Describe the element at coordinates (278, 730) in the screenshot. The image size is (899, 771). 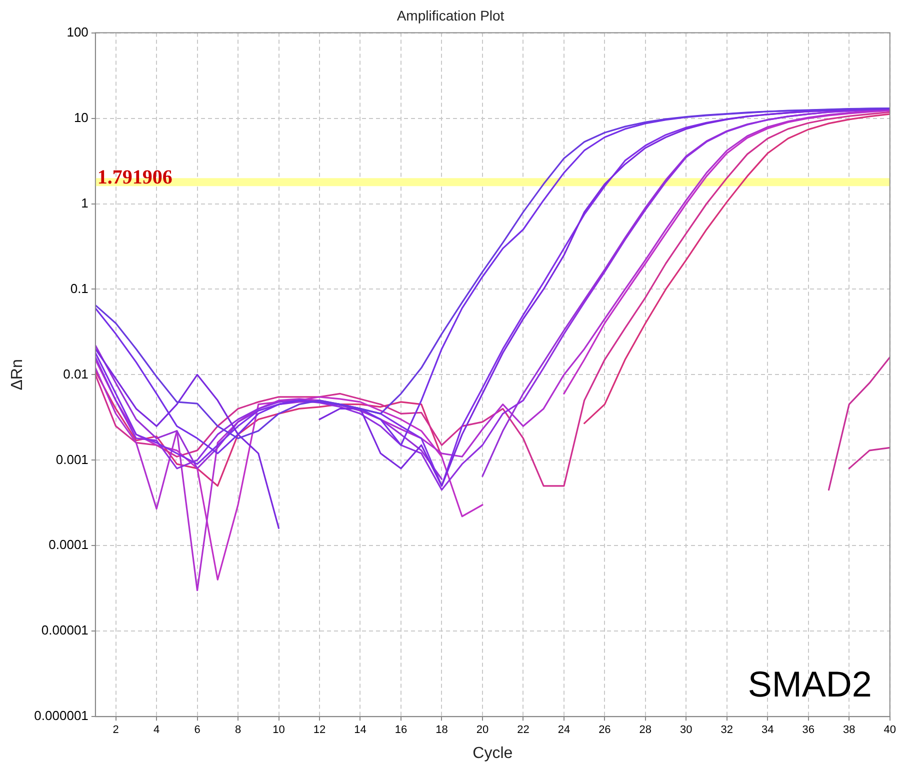
I see `x-tick-label: 10` at that location.